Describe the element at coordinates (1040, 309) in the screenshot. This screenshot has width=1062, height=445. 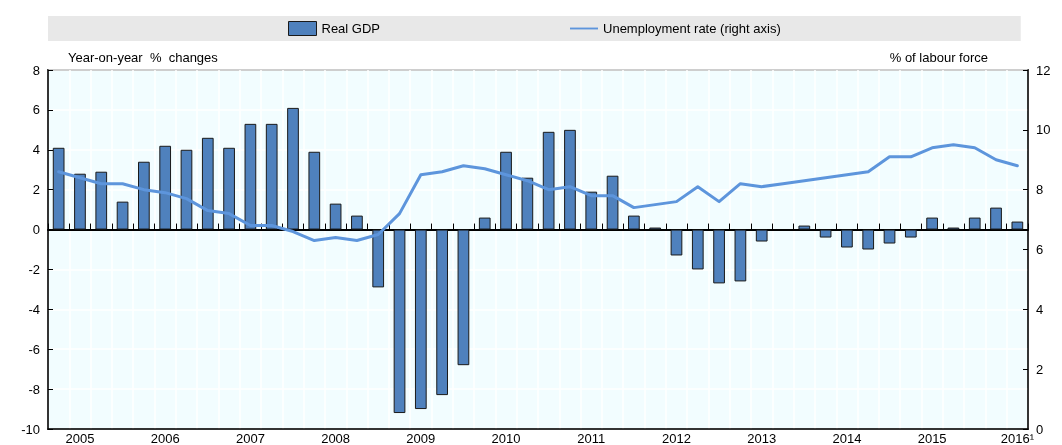
I see `y2-tick-label: 4` at that location.